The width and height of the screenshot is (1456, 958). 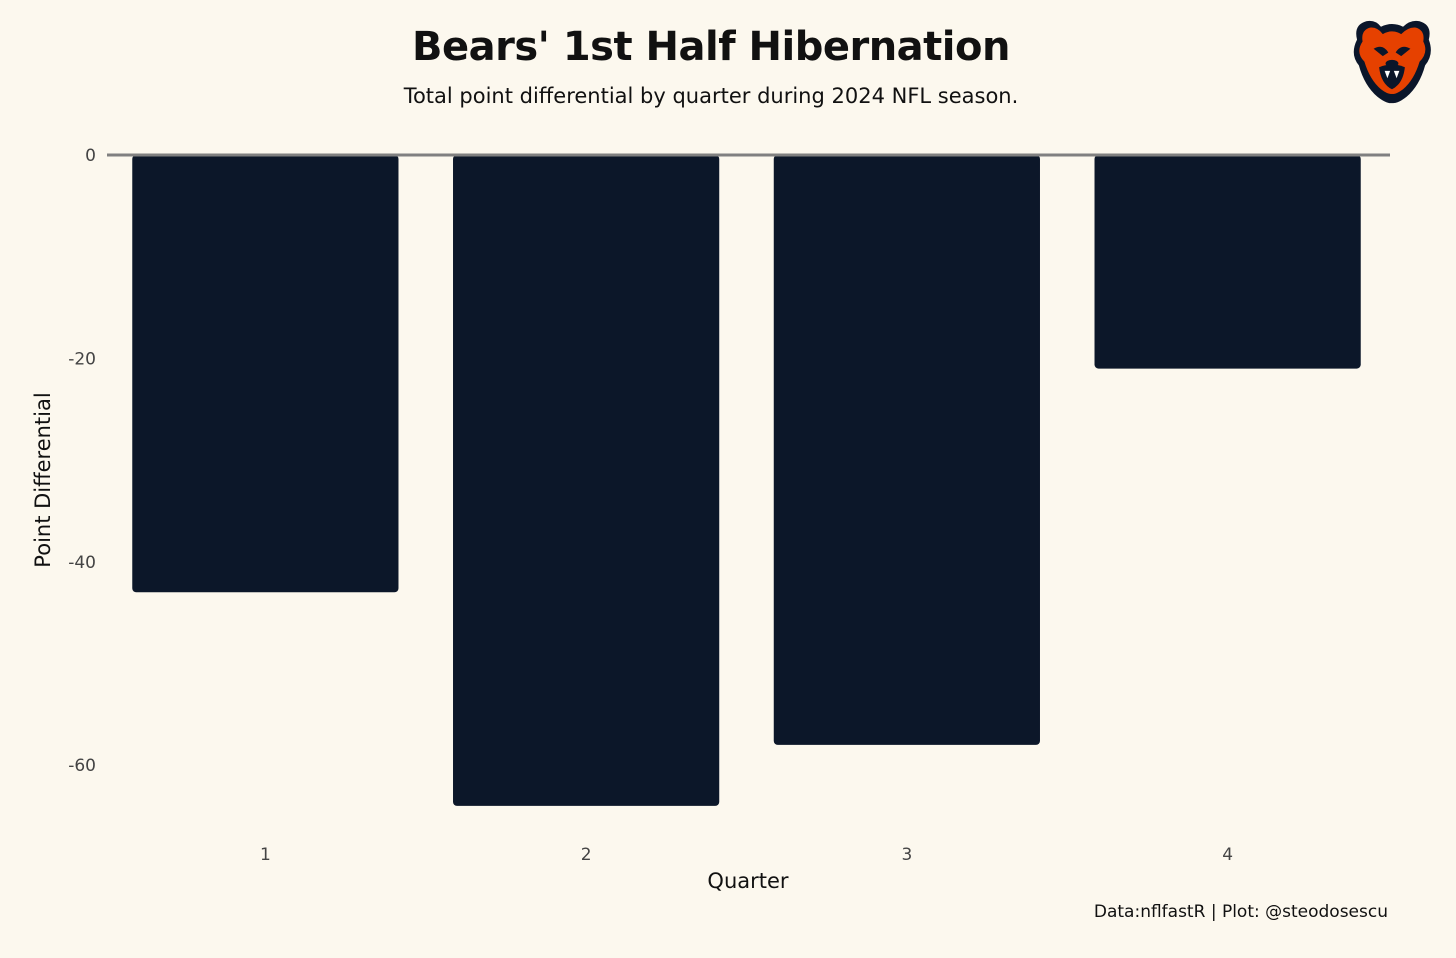 I want to click on y-axis-title: Point Differential, so click(x=43, y=479).